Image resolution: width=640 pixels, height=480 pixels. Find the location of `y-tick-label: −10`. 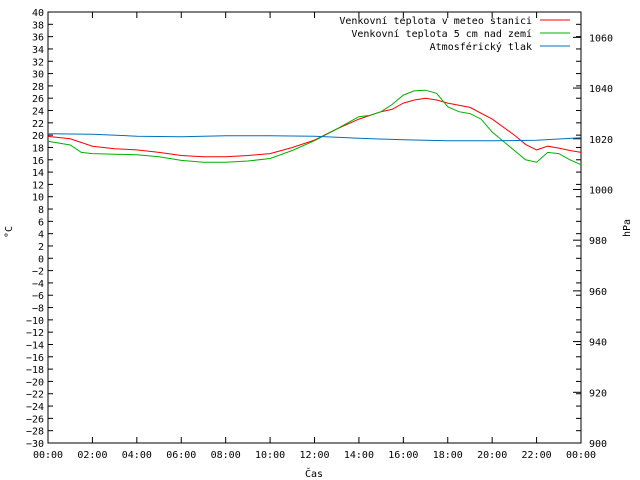

y-tick-label: −10 is located at coordinates (35, 321).